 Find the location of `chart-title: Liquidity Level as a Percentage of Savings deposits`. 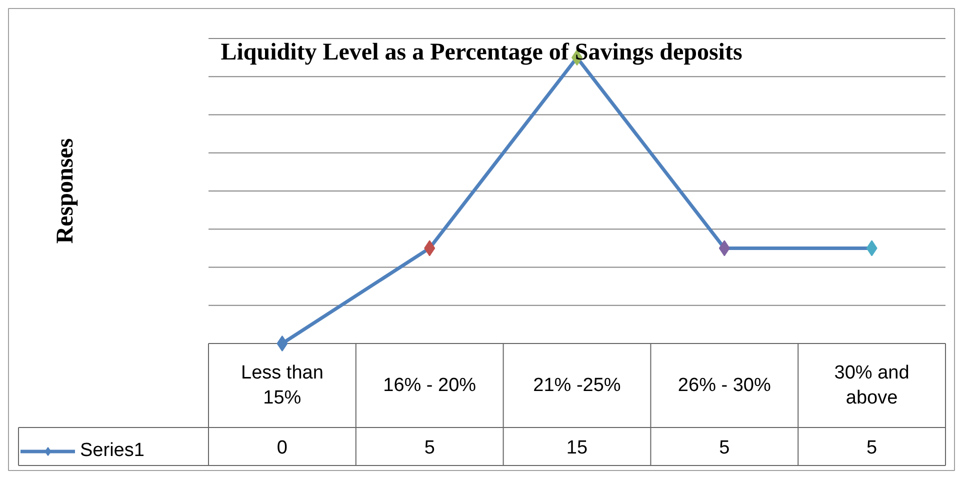

chart-title: Liquidity Level as a Percentage of Savings deposits is located at coordinates (481, 53).